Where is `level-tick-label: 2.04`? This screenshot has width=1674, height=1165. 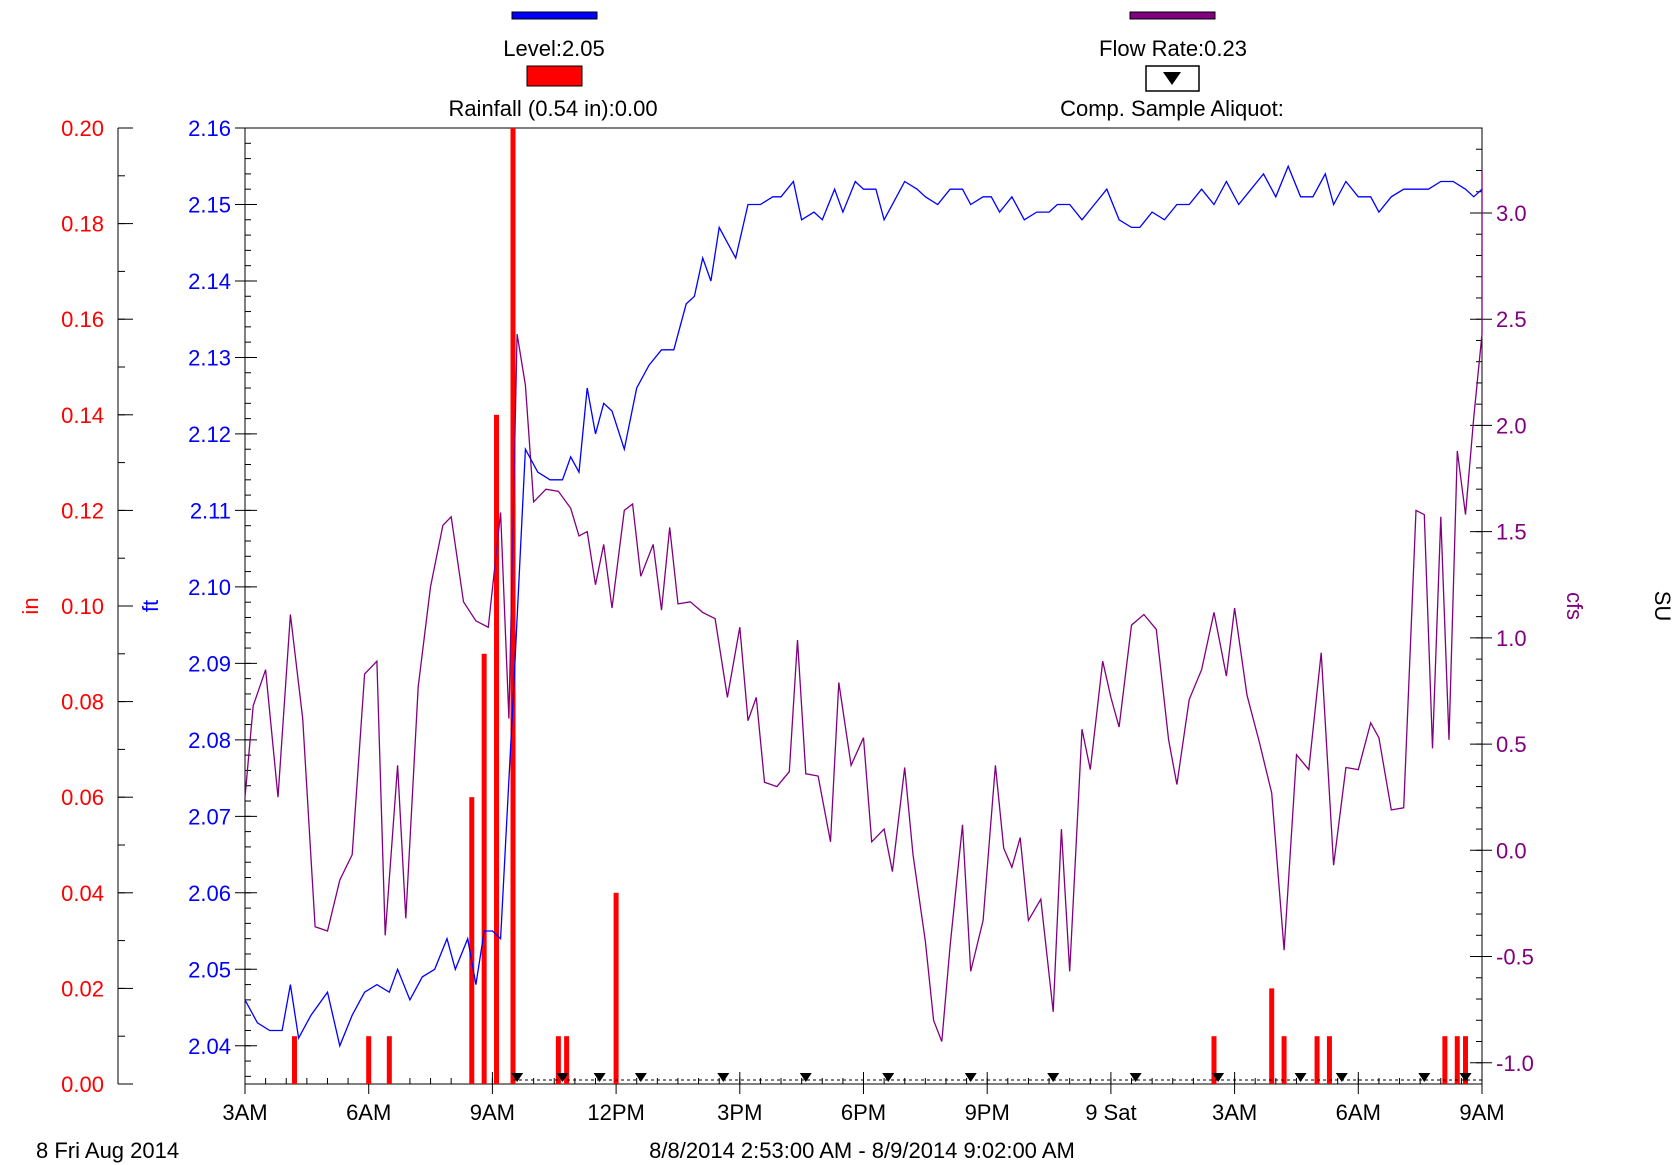 level-tick-label: 2.04 is located at coordinates (209, 1046).